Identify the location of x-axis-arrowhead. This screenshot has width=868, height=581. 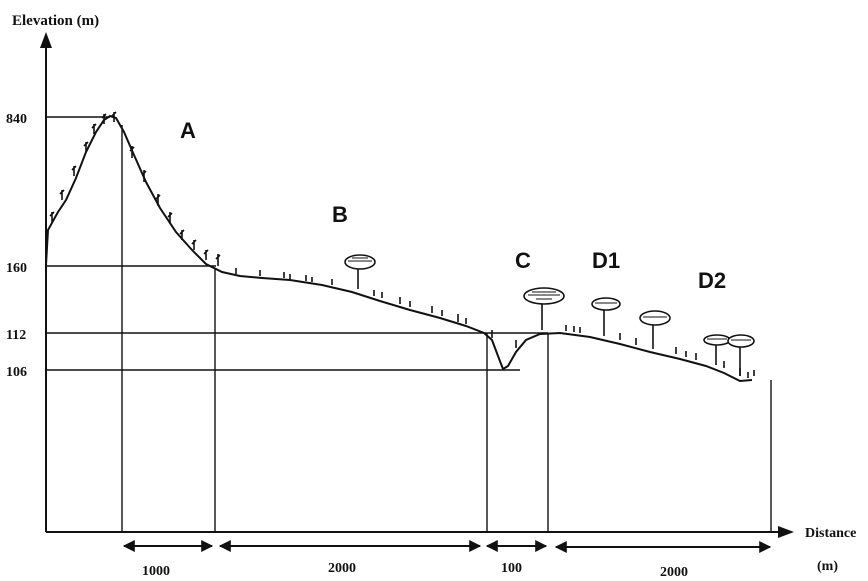
(786, 532).